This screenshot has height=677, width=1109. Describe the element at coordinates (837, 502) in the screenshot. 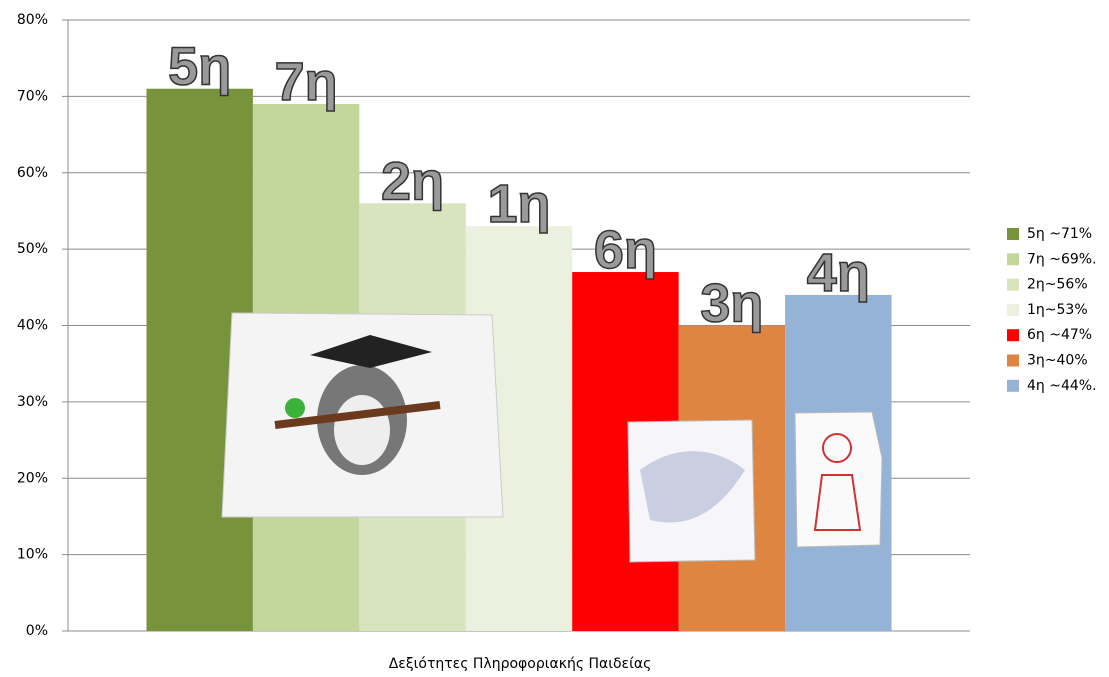

I see `doctor-body` at that location.